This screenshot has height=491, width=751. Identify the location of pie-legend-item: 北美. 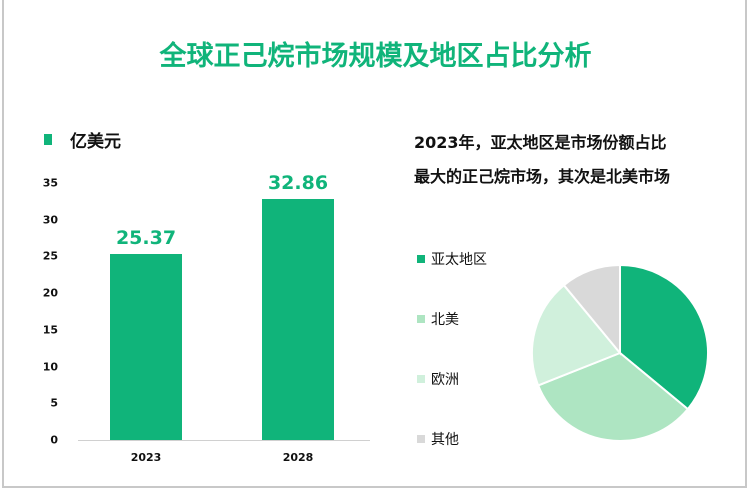
(438, 319).